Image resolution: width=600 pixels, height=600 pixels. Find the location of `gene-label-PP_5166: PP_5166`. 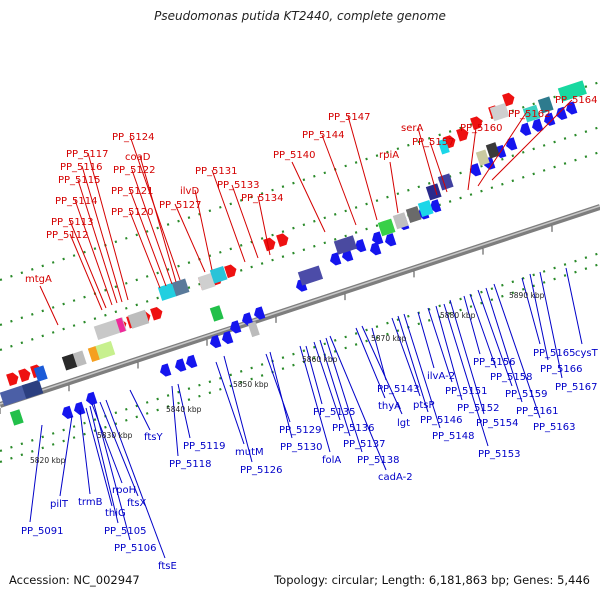

gene-label-PP_5166: PP_5166 is located at coordinates (561, 369).